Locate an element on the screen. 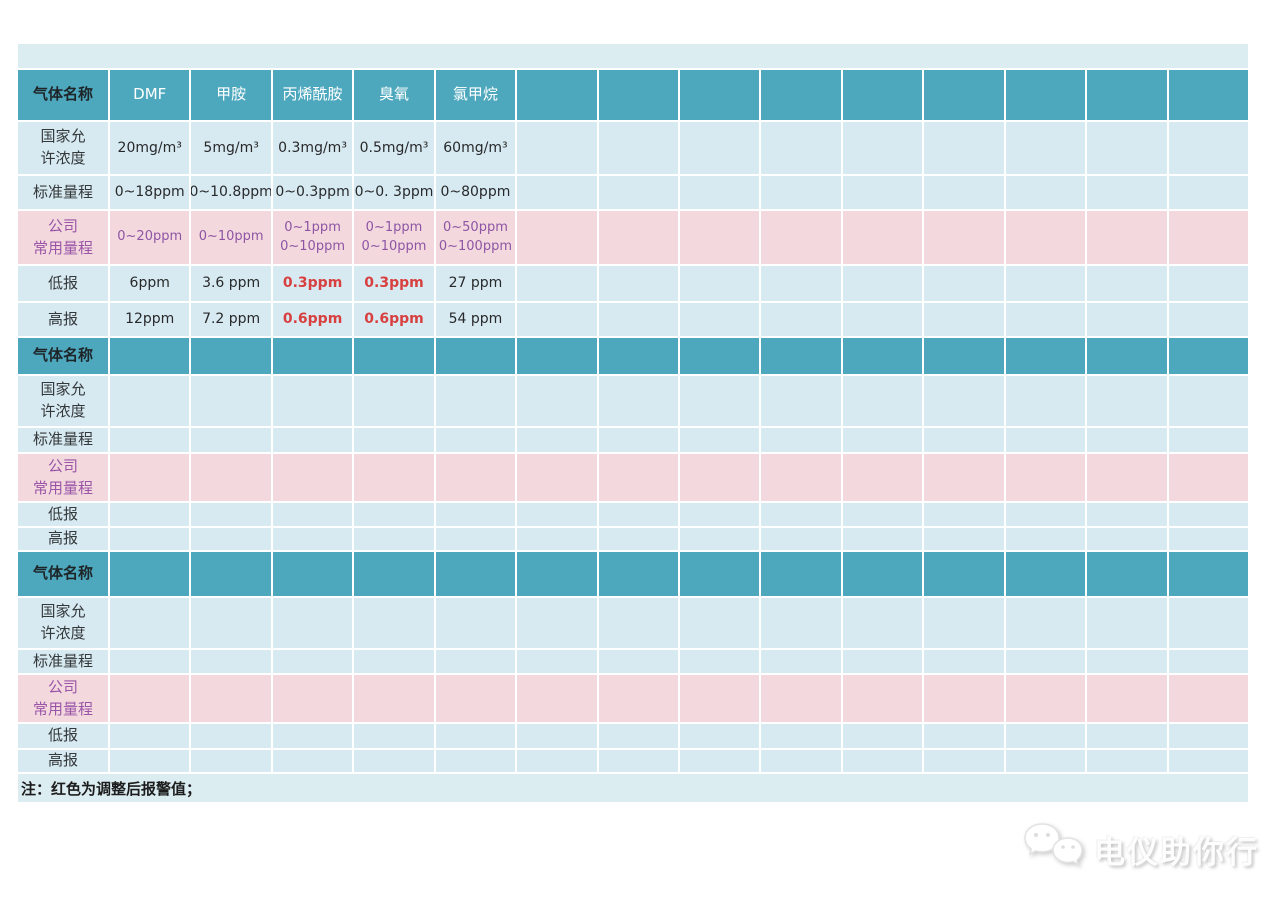 This screenshot has width=1280, height=904. gas-name-cell: 氯甲烷 is located at coordinates (475, 95).